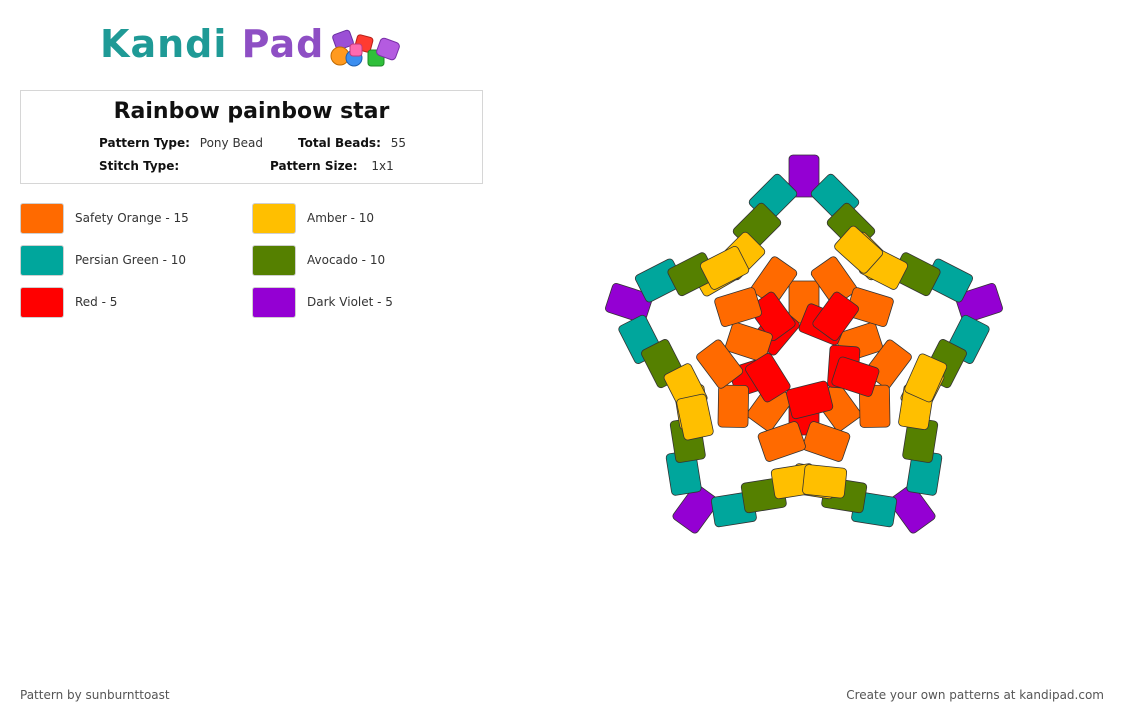 The image size is (1124, 720). Describe the element at coordinates (144, 143) in the screenshot. I see `pattern-type-label: Pattern Type:` at that location.